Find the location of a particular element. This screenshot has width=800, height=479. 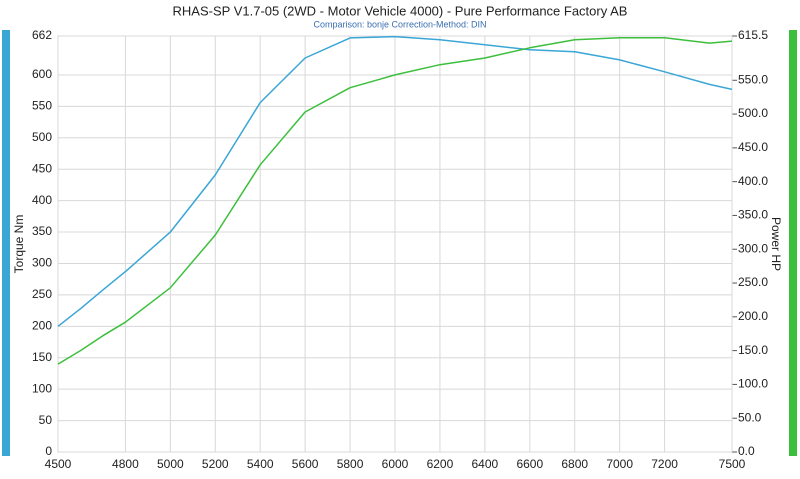

y2-tick-label: 200.0 is located at coordinates (753, 316).